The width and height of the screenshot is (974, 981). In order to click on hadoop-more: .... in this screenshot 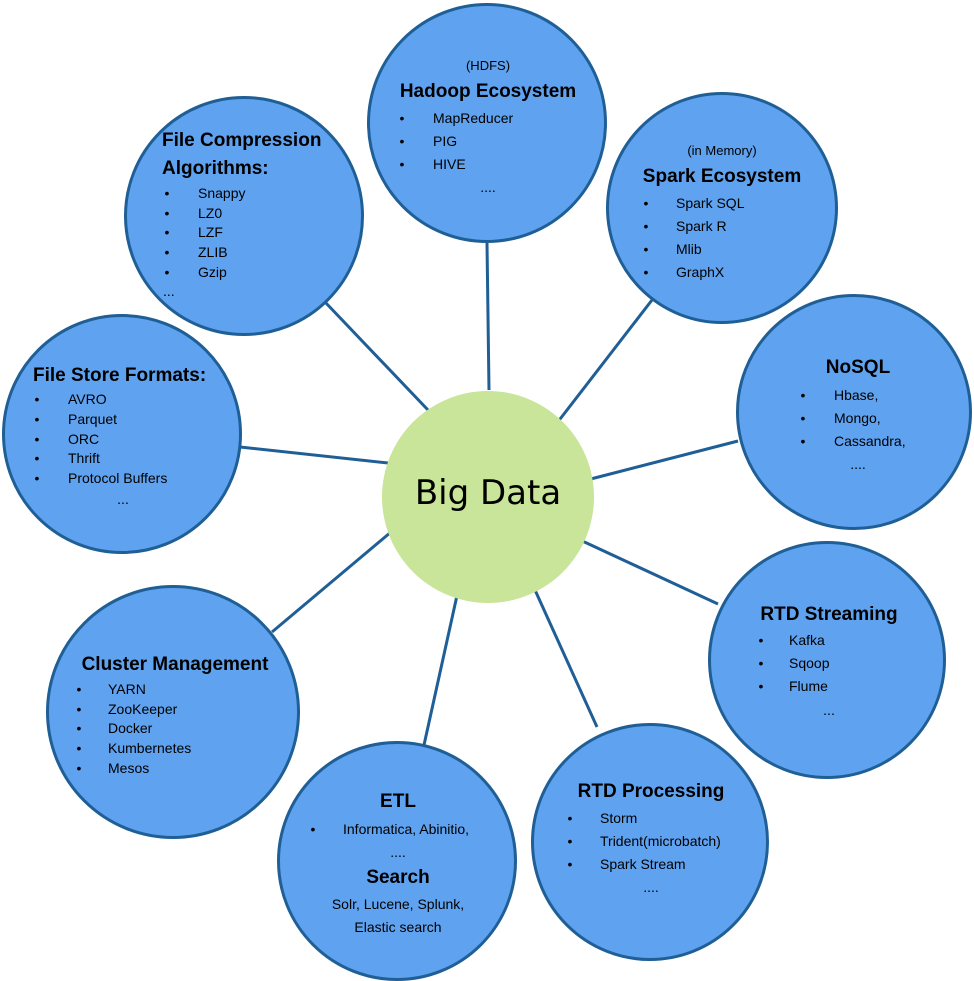, I will do `click(488, 187)`.